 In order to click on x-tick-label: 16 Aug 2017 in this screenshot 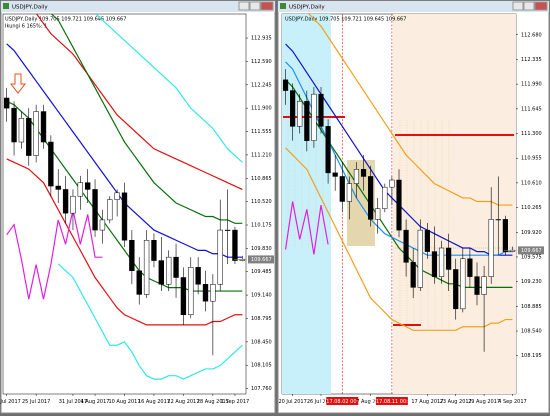, I will do `click(154, 402)`.